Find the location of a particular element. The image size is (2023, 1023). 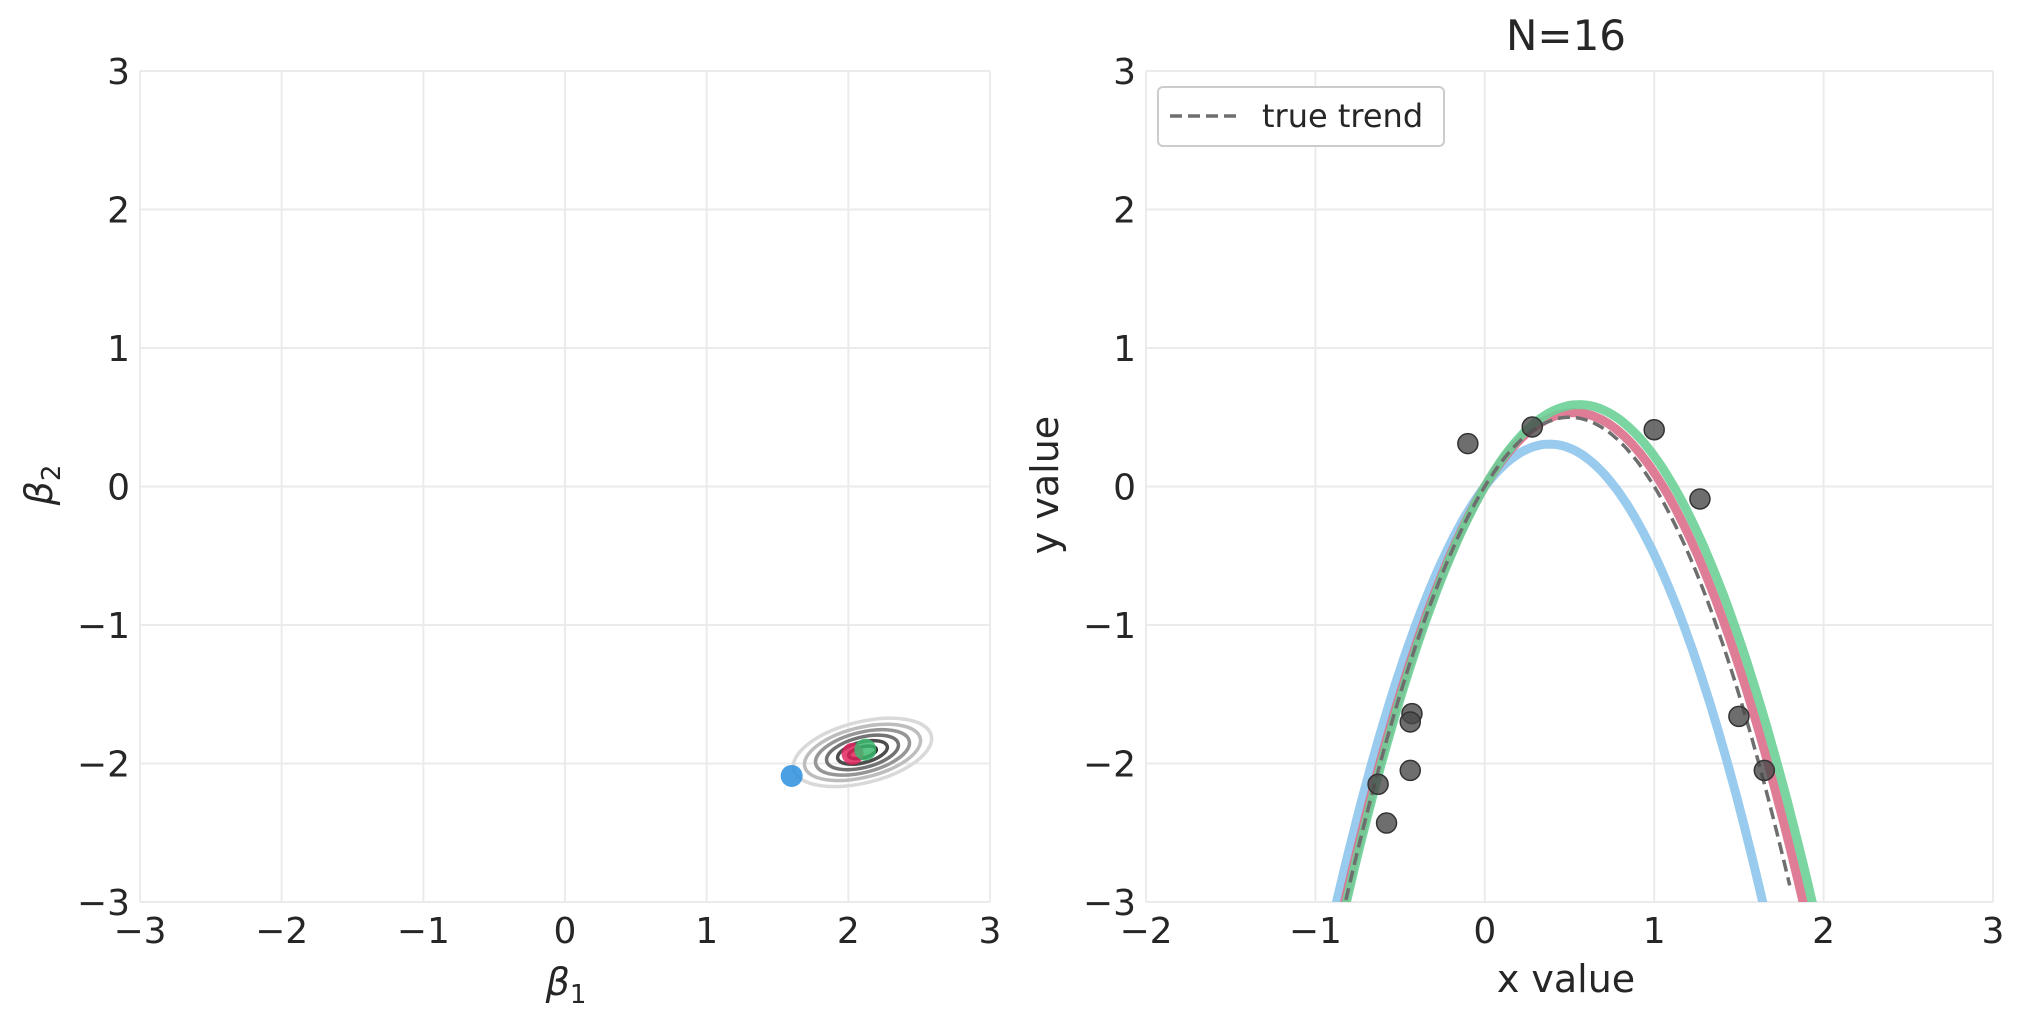

right-y-tick-label: −2 is located at coordinates (1109, 765).